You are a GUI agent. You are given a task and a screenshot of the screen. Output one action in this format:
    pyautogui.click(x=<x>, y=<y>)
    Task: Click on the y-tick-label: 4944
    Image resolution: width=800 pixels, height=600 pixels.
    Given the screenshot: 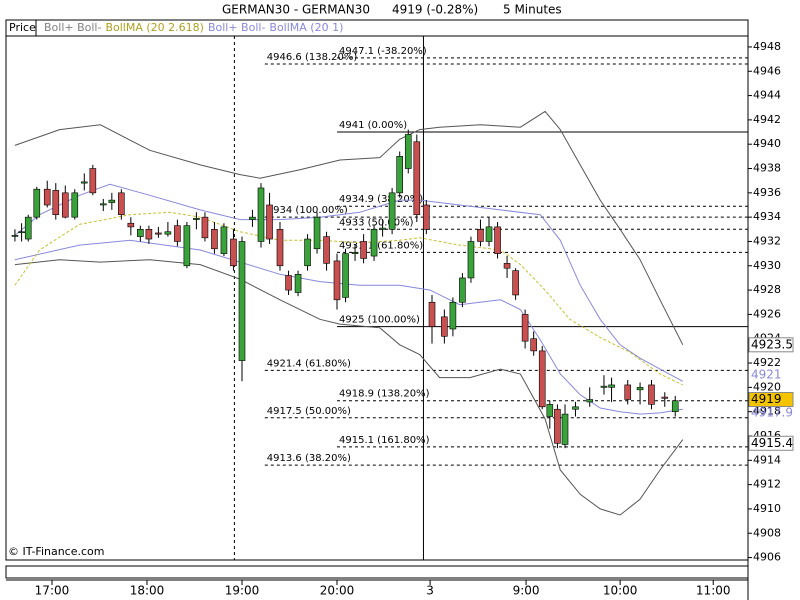 What is the action you would take?
    pyautogui.click(x=767, y=95)
    